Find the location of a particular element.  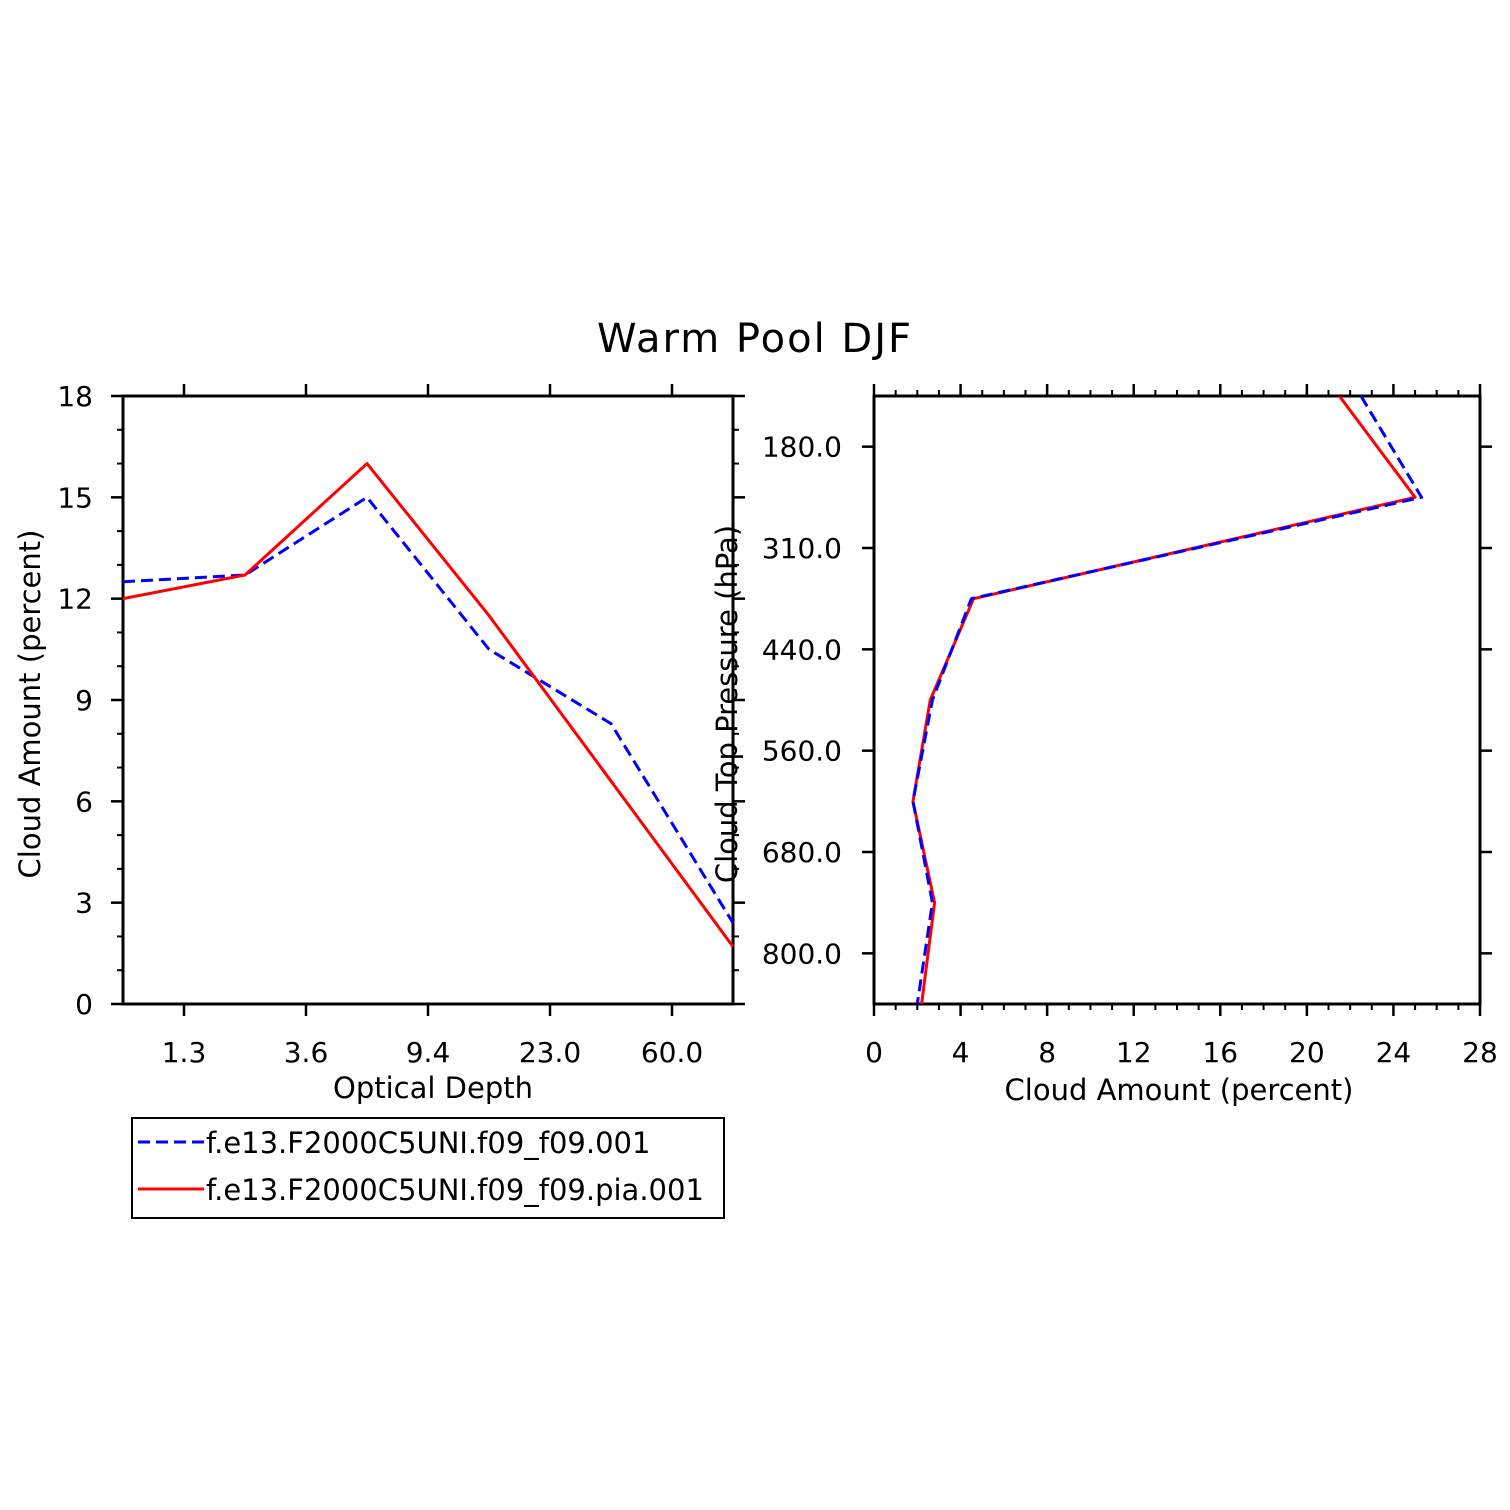

y-tick-label: 440.0 is located at coordinates (802, 649).